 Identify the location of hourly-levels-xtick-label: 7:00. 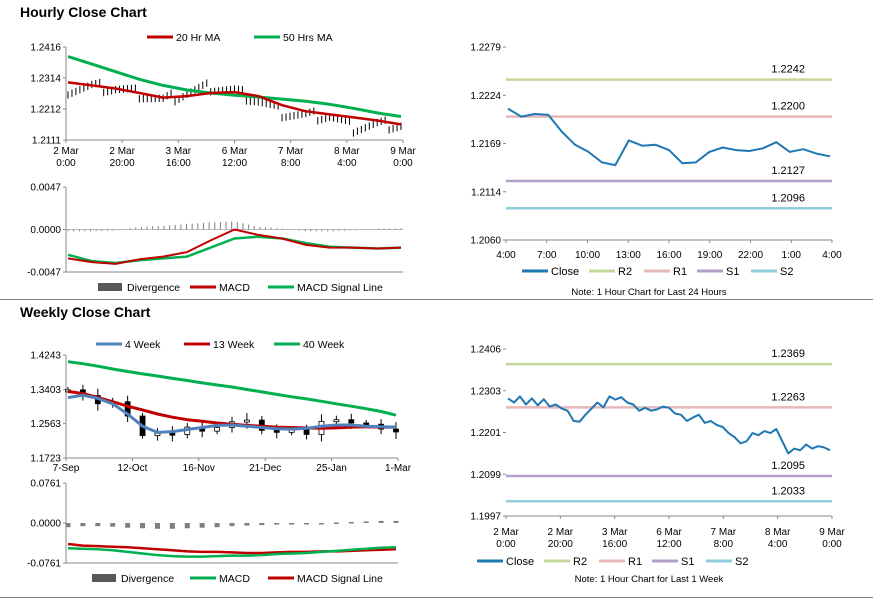
(547, 255).